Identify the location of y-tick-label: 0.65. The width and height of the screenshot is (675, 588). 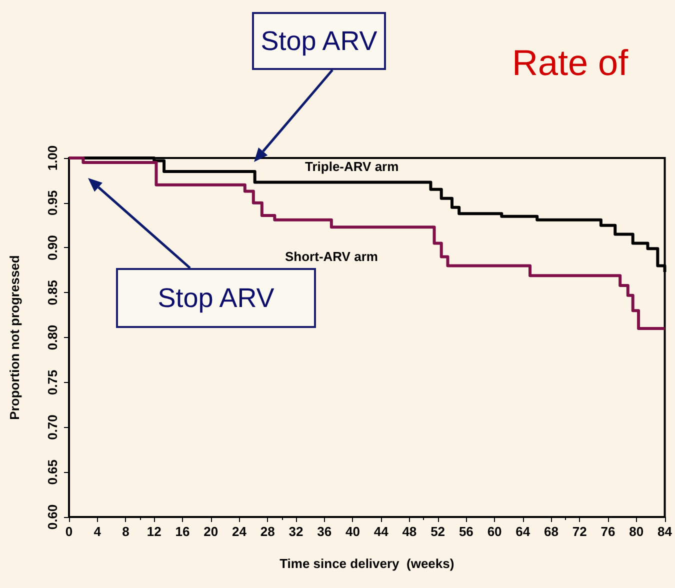
(52, 472).